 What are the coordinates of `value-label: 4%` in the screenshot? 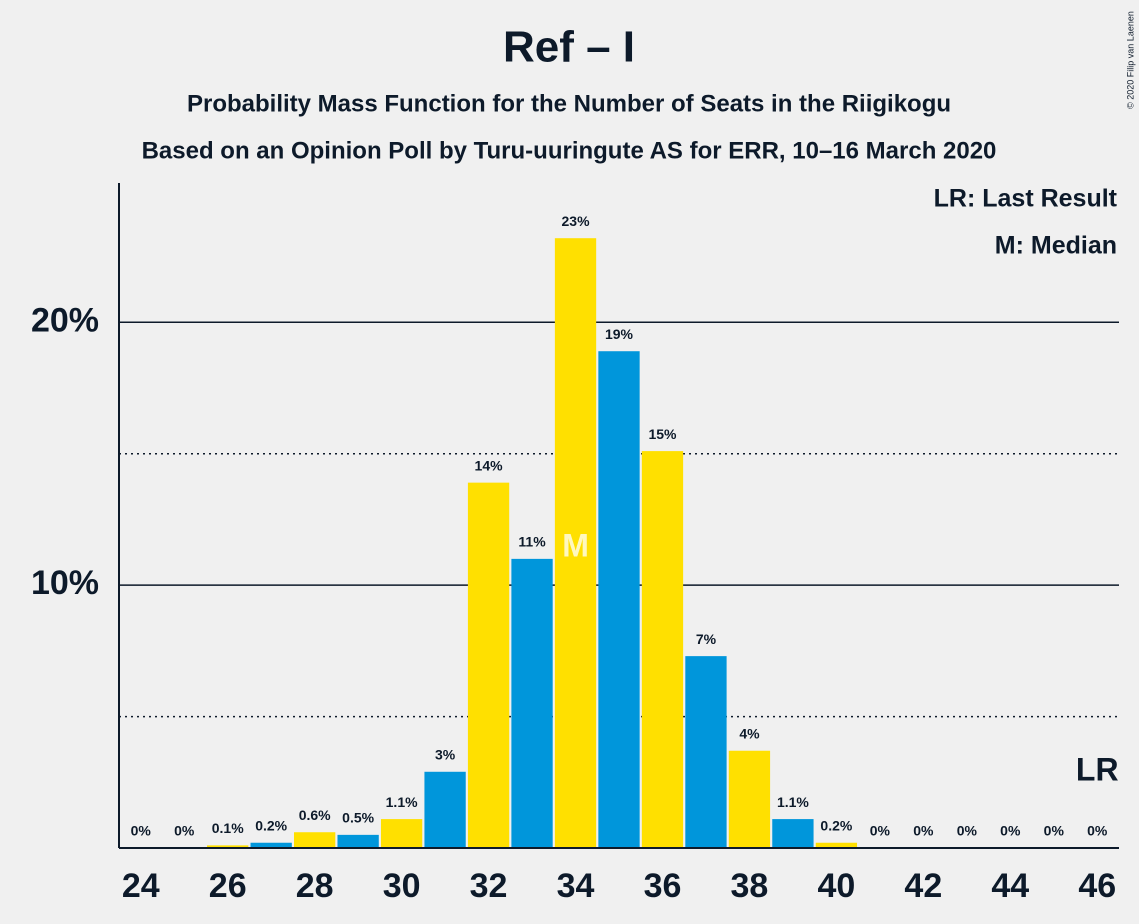 It's located at (749, 733).